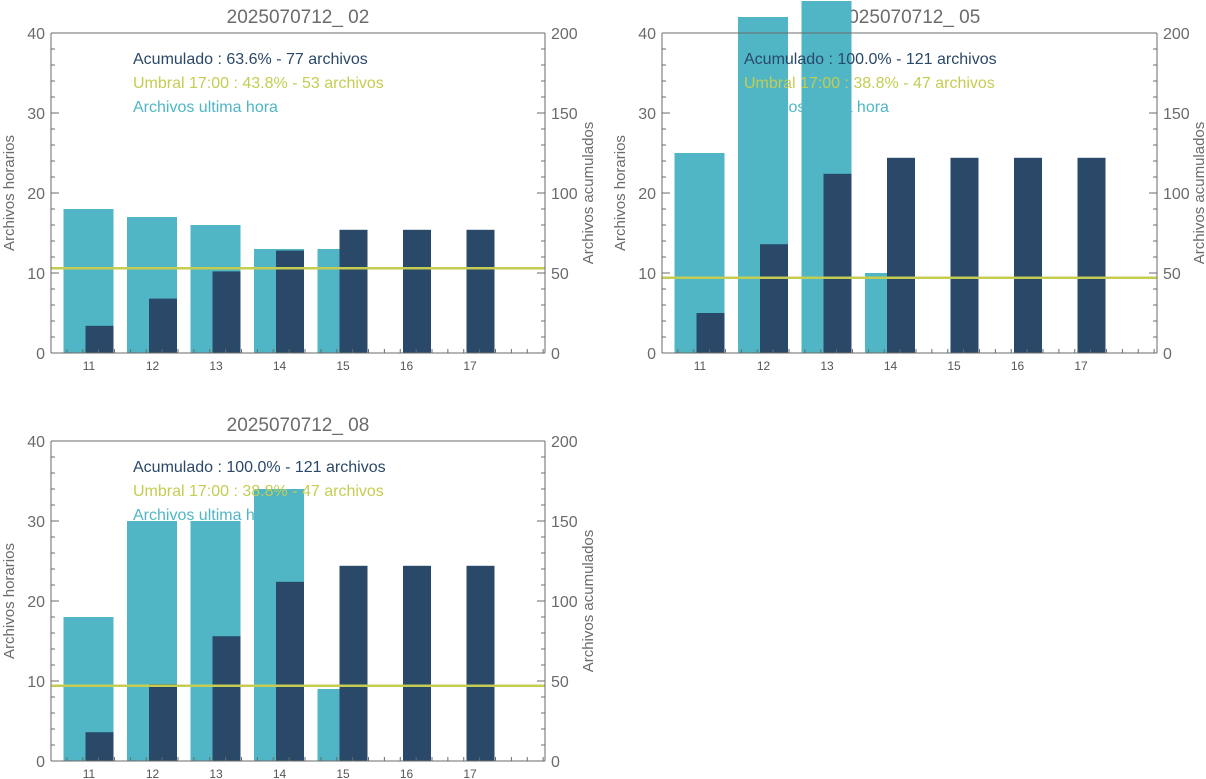 The image size is (1206, 779). I want to click on chart-title: 2025070712_ 05, so click(909, 17).